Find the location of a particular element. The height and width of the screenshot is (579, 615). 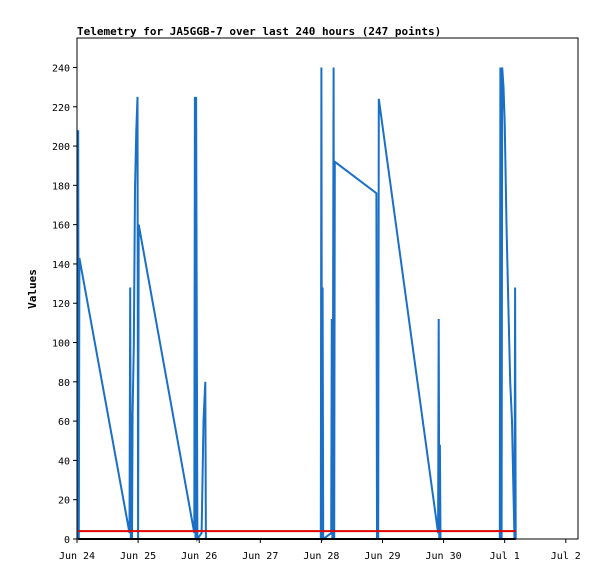

x-tick-label: Jun 25 is located at coordinates (138, 556).